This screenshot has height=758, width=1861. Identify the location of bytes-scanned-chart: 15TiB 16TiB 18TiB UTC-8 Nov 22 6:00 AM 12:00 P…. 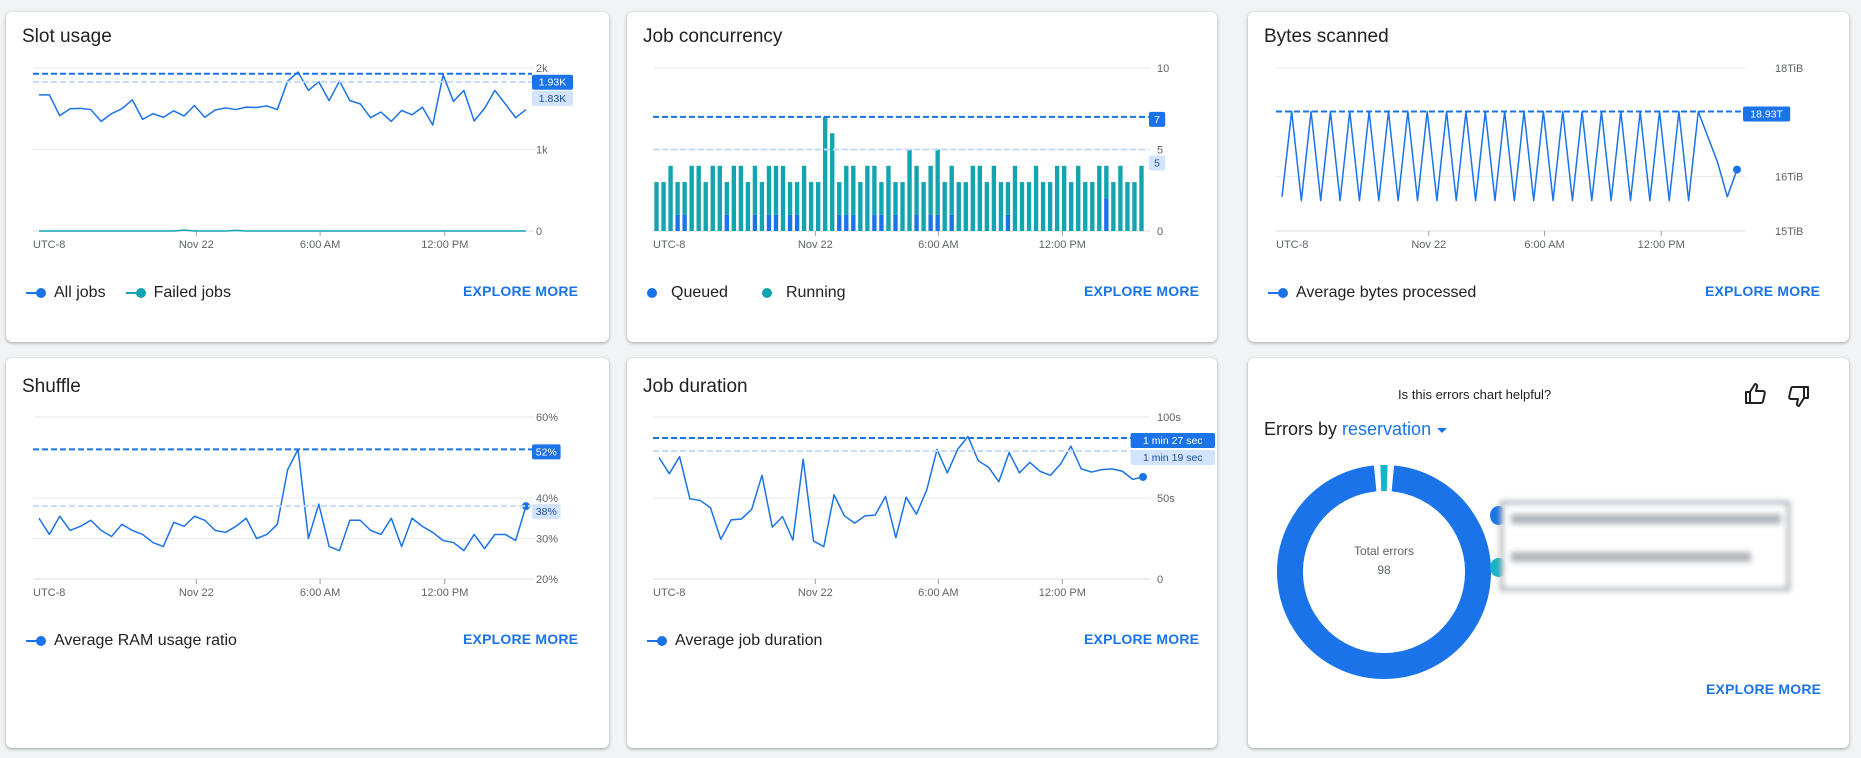
(1539, 157).